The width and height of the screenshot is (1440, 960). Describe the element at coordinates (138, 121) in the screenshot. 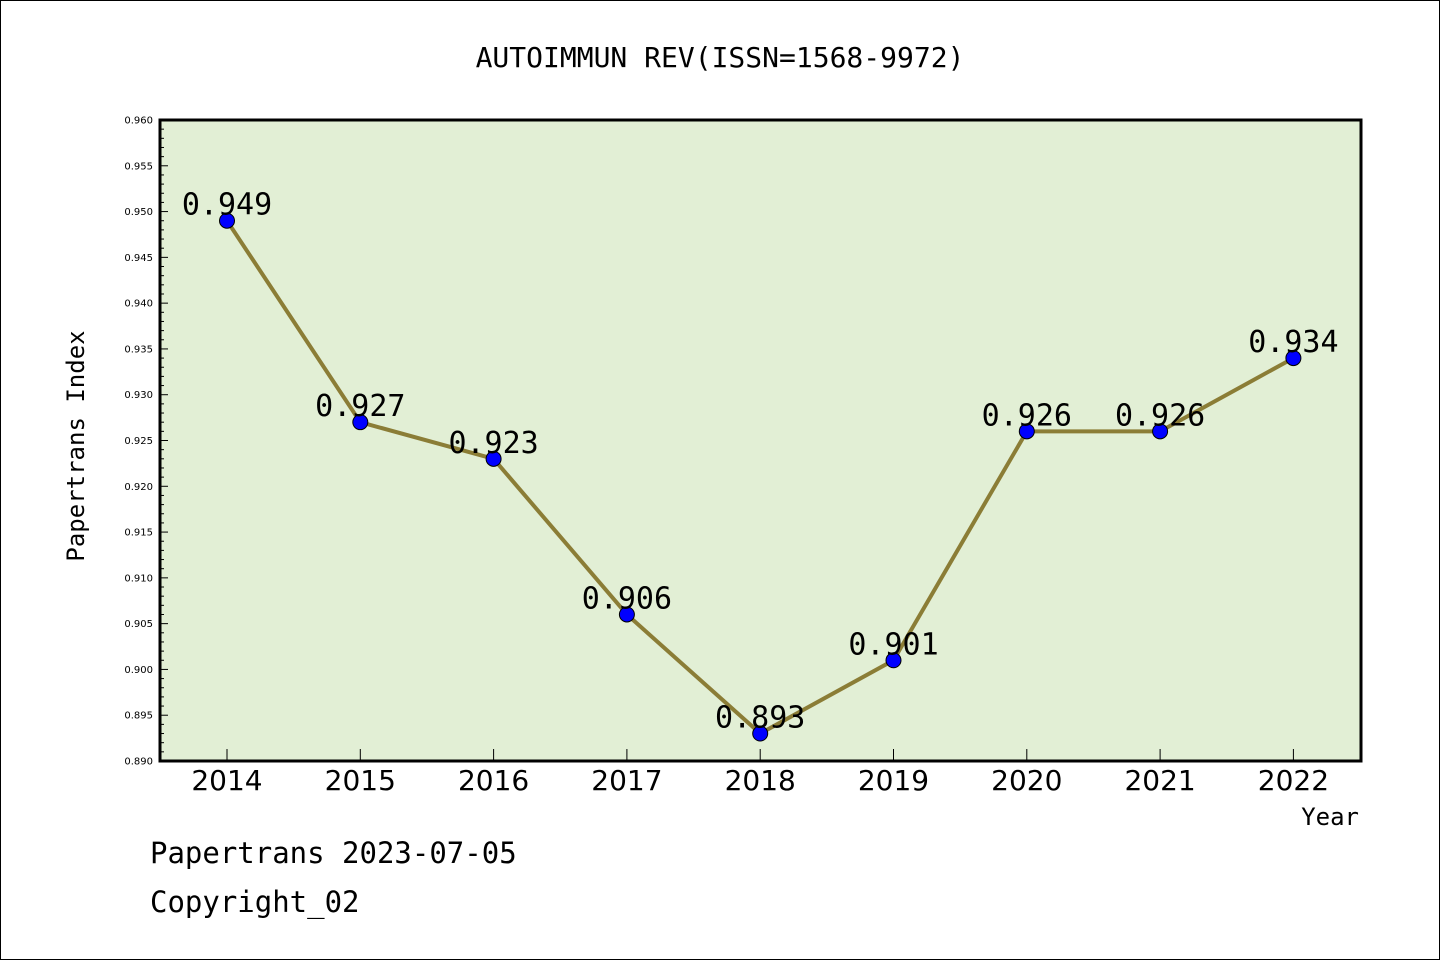

I see `y-tick-label: 0.960` at that location.